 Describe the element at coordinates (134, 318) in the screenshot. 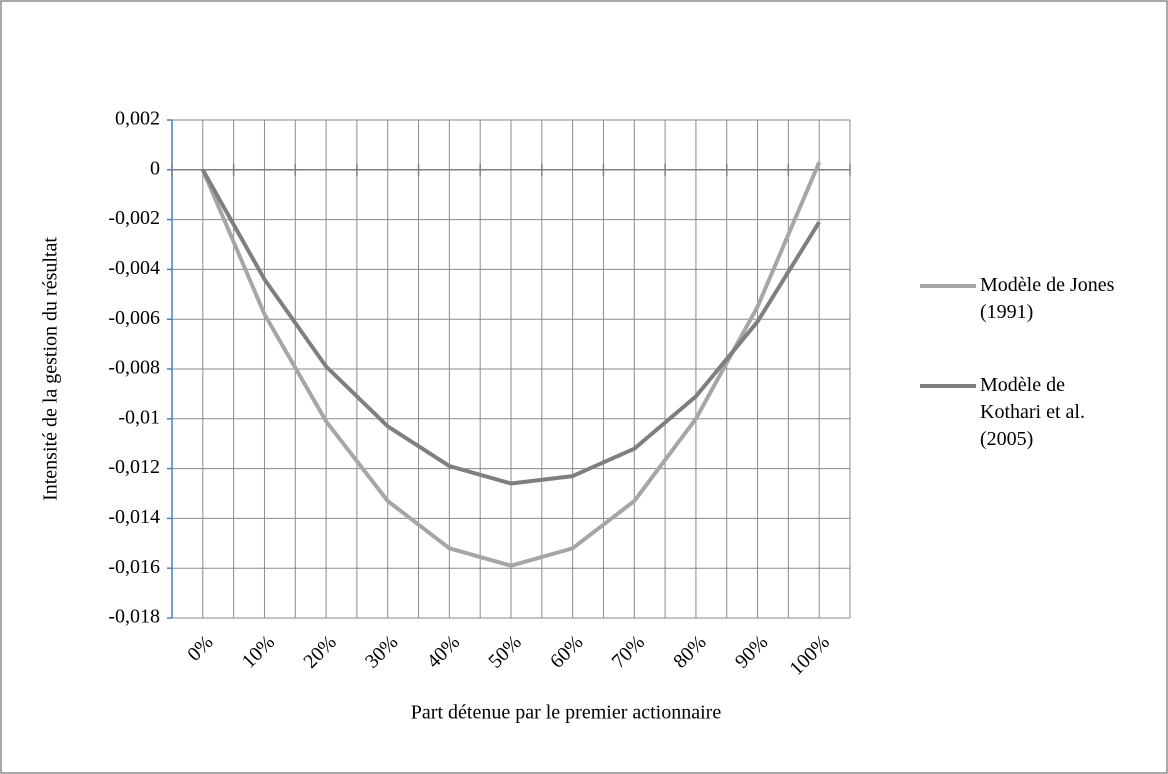

I see `y-tick-label: -0,006` at that location.